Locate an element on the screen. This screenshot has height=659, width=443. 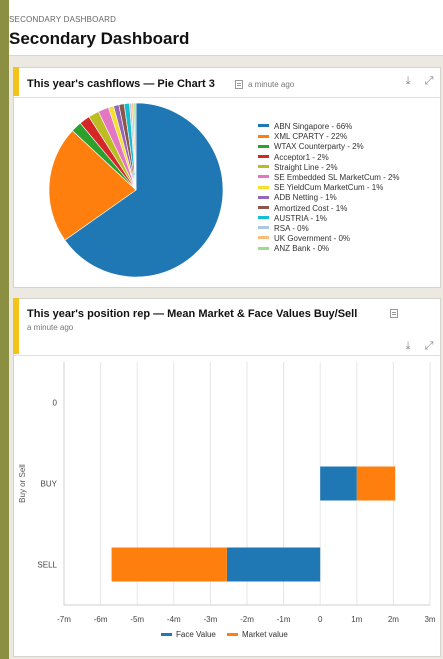
y-axis-label: Buy or Sell is located at coordinates (22, 483).